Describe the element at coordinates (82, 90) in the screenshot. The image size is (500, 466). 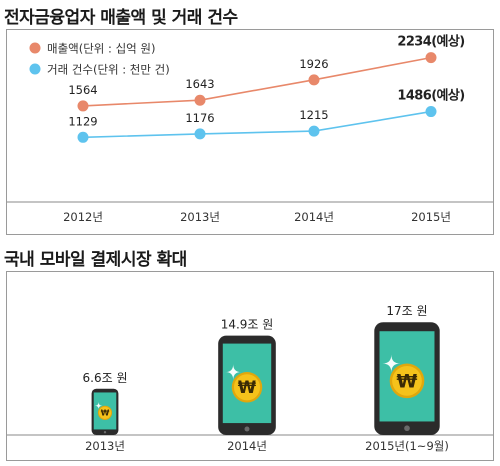
I see `series-1-data-label-1: 1564` at that location.